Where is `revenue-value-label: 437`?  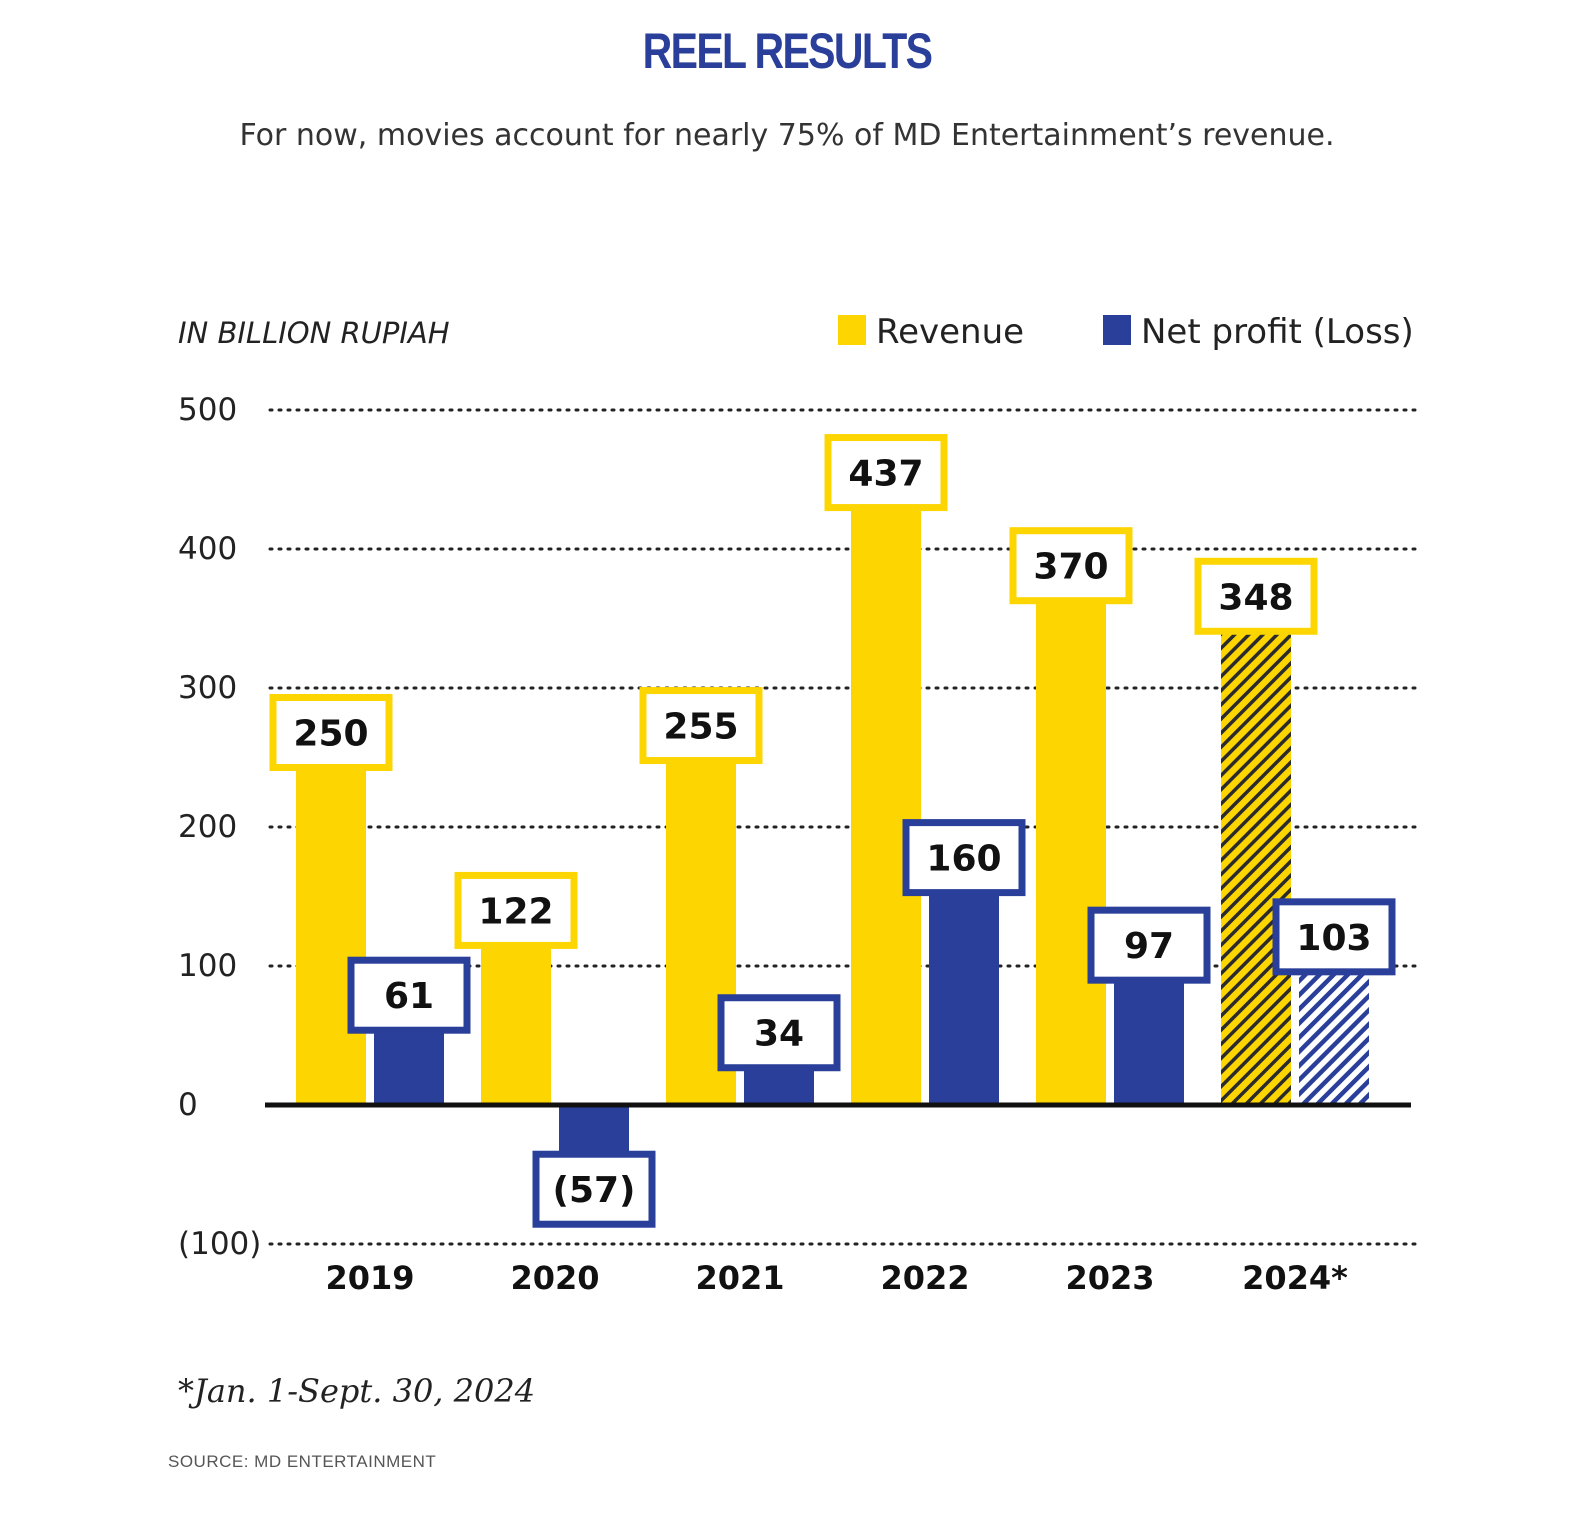
revenue-value-label: 437 is located at coordinates (885, 474).